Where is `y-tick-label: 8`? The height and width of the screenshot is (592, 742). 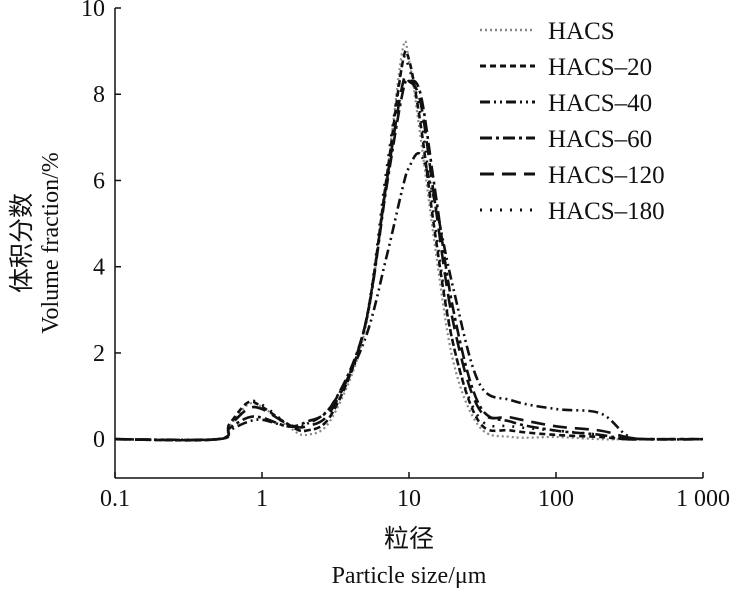
y-tick-label: 8 is located at coordinates (99, 95).